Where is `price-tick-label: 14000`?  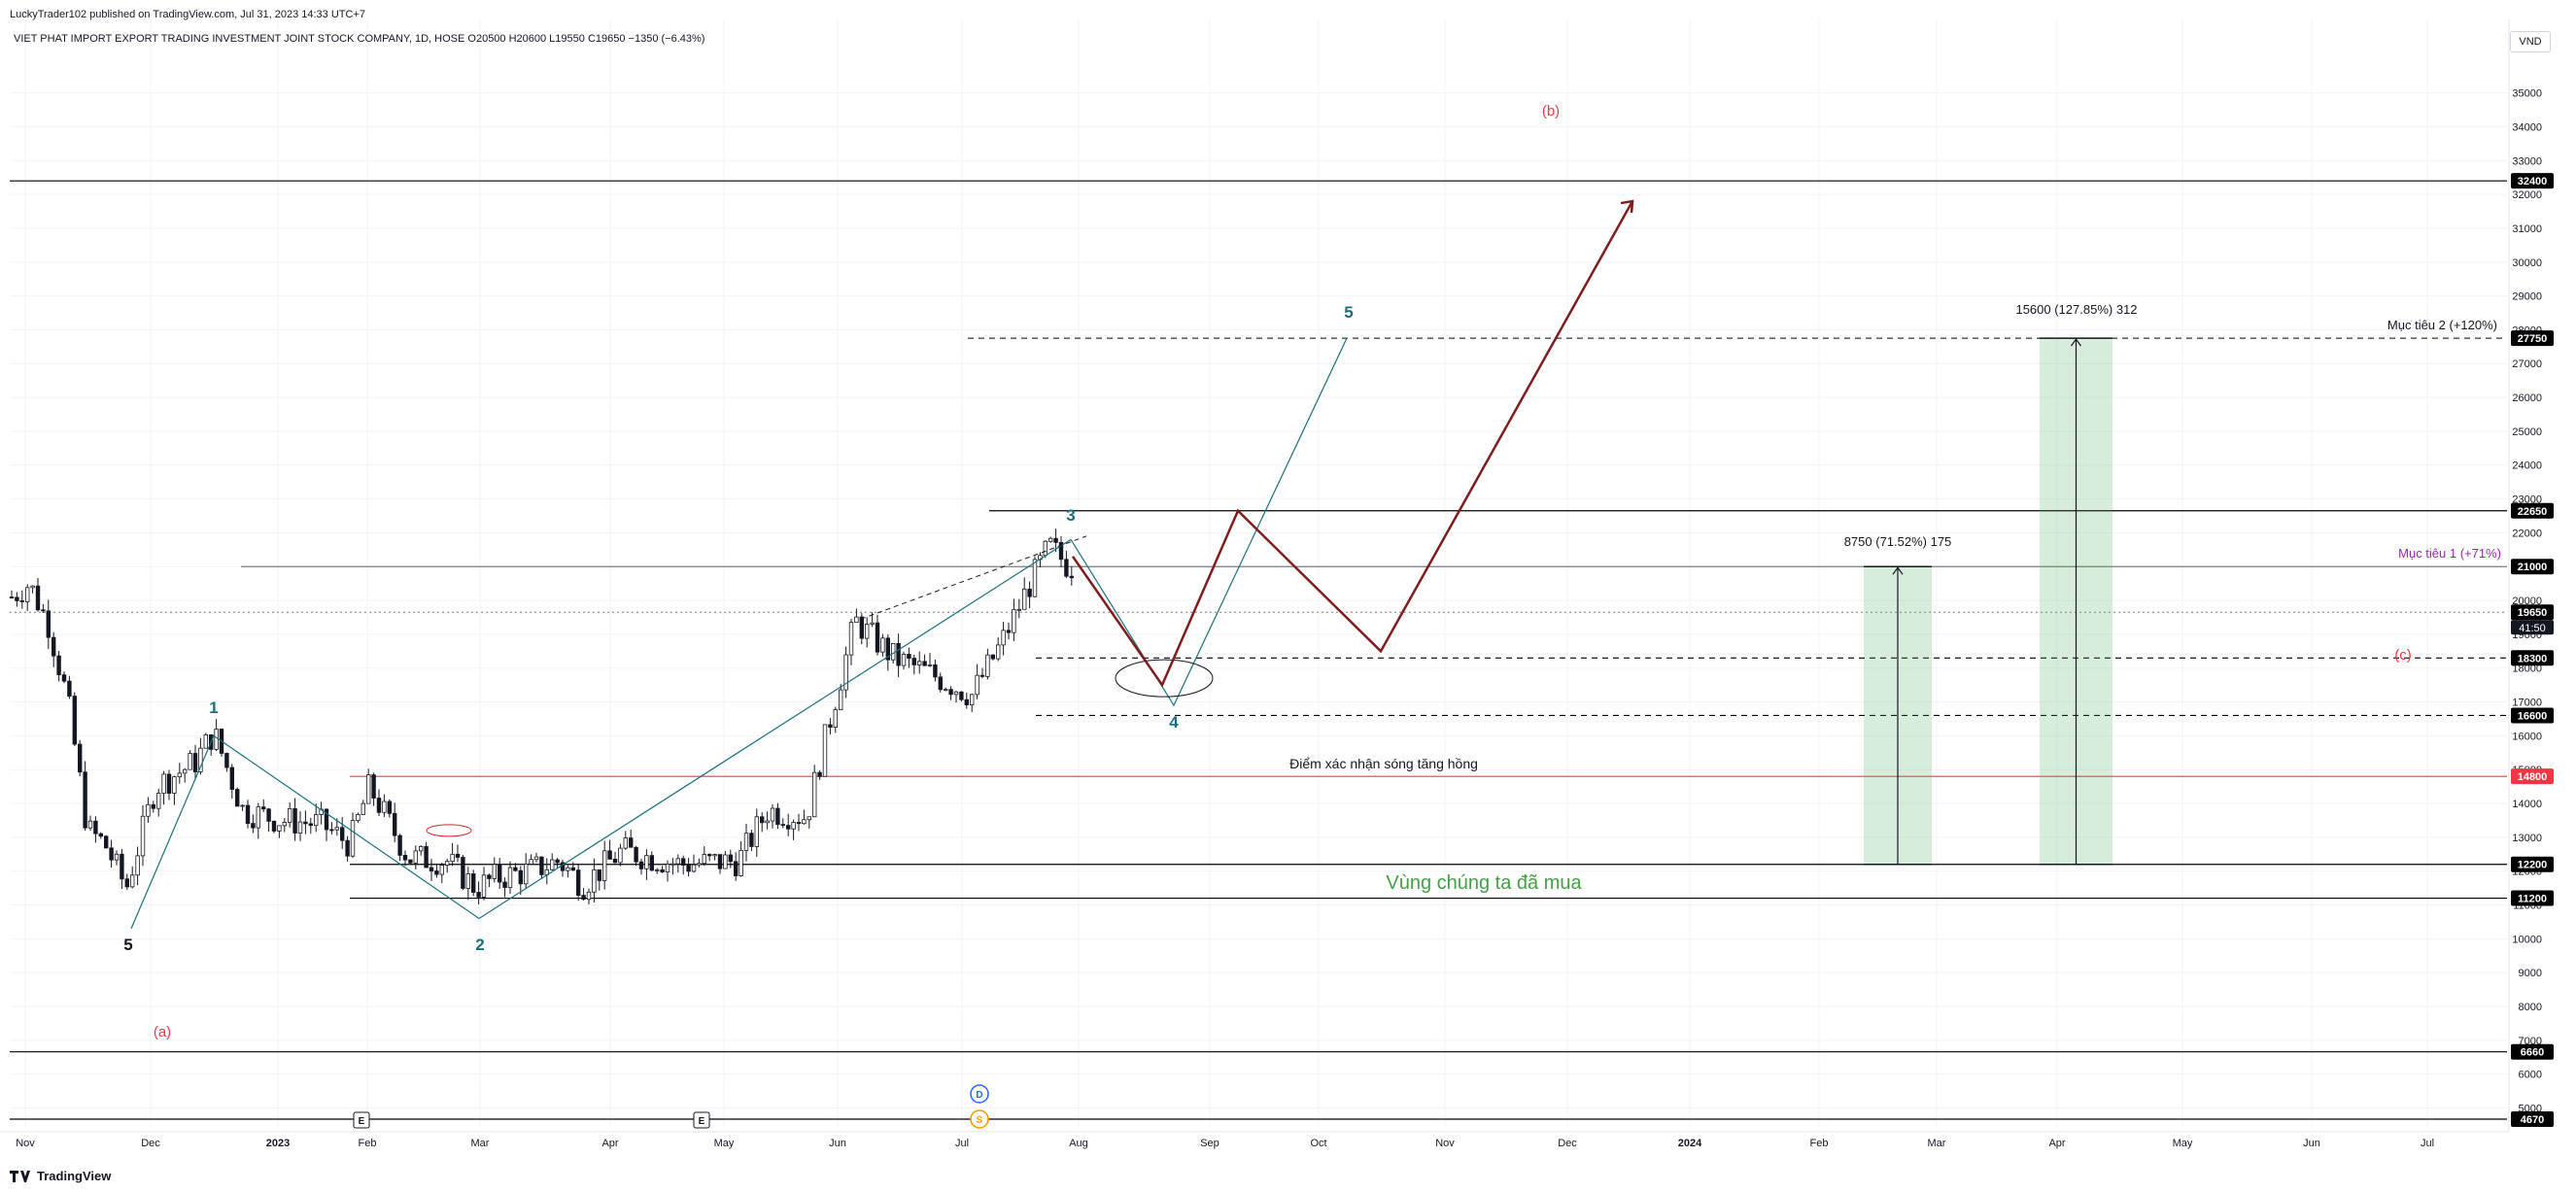 price-tick-label: 14000 is located at coordinates (2527, 805).